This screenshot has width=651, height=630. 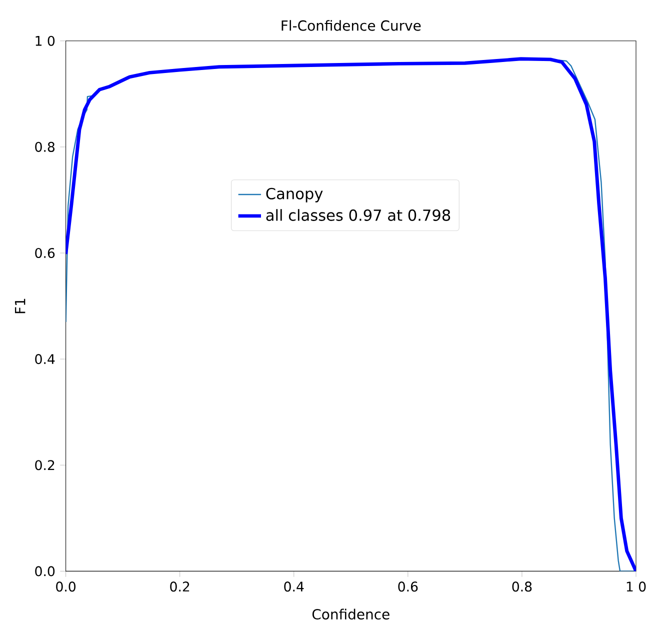 What do you see at coordinates (408, 587) in the screenshot?
I see `x-tick-label: 0.6` at bounding box center [408, 587].